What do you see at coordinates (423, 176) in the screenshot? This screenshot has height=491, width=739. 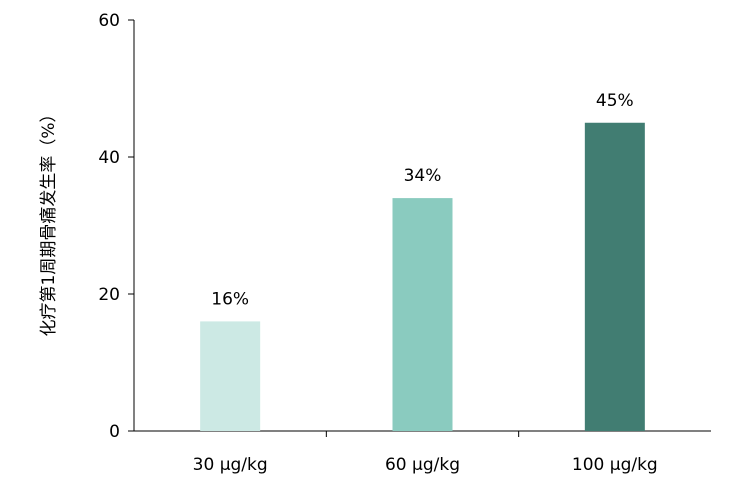 I see `bar-data-label: 34%` at bounding box center [423, 176].